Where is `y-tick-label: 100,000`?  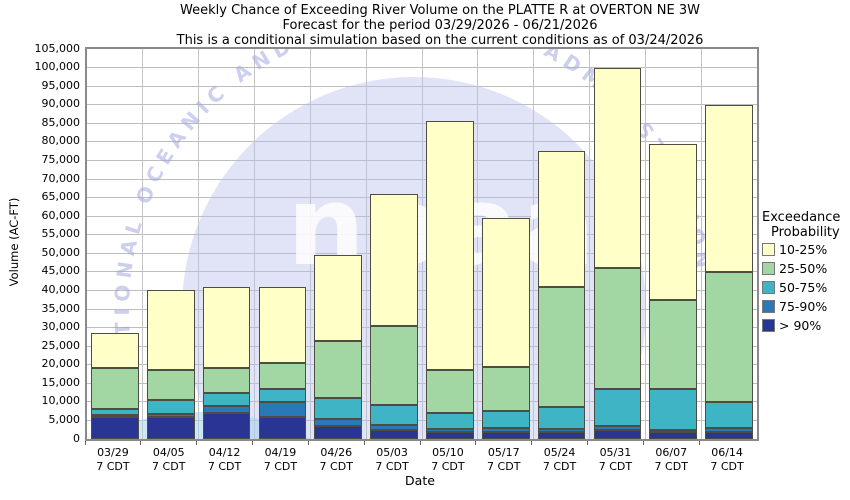 y-tick-label: 100,000 is located at coordinates (57, 67).